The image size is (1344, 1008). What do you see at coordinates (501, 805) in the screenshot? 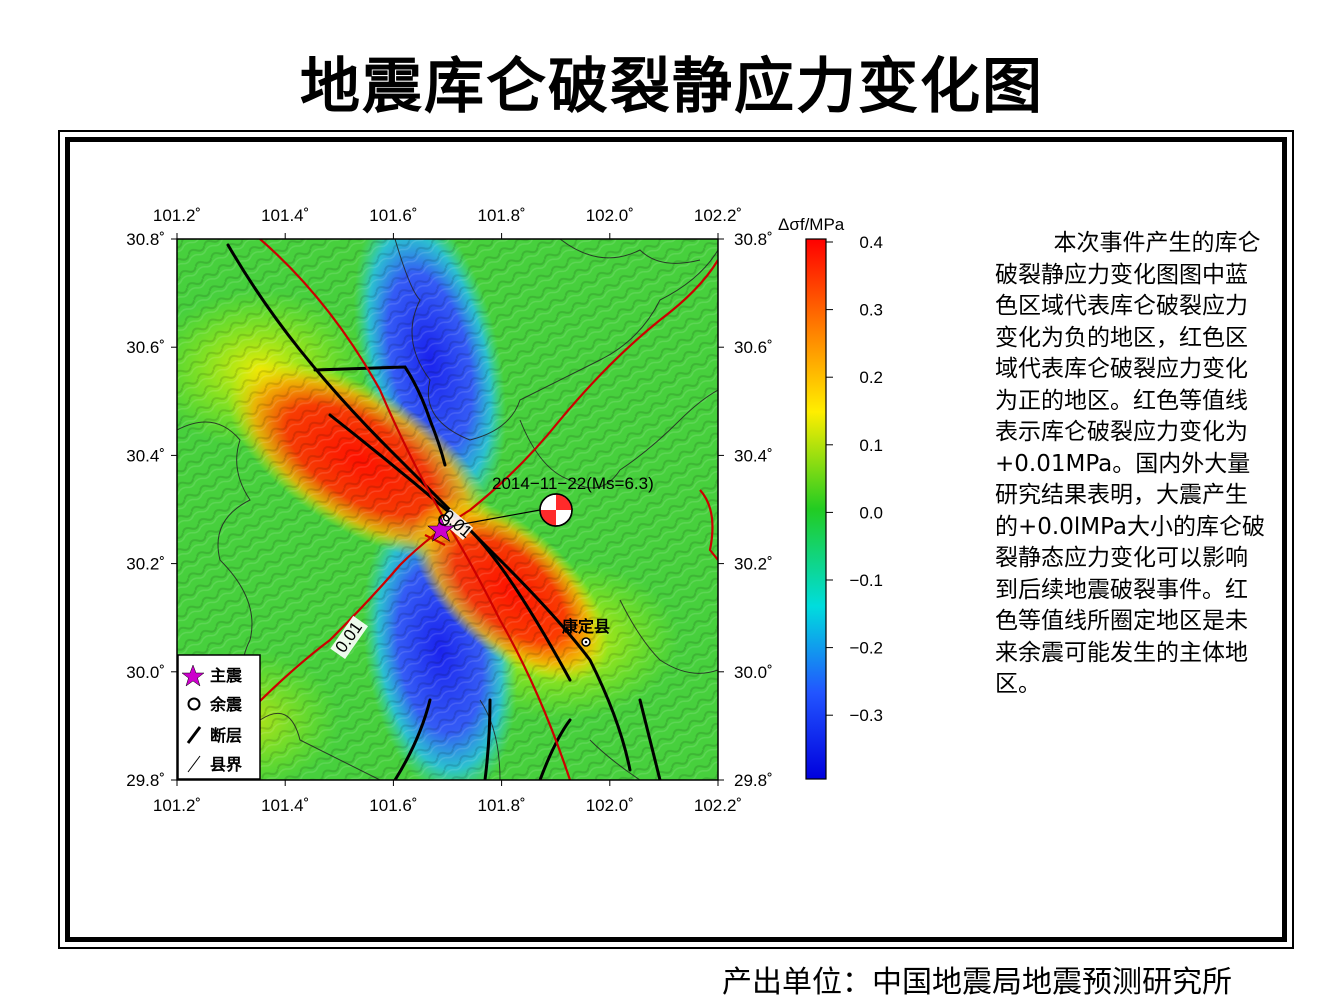
I see `lon-tick-label-bottom: 101.8˚` at bounding box center [501, 805].